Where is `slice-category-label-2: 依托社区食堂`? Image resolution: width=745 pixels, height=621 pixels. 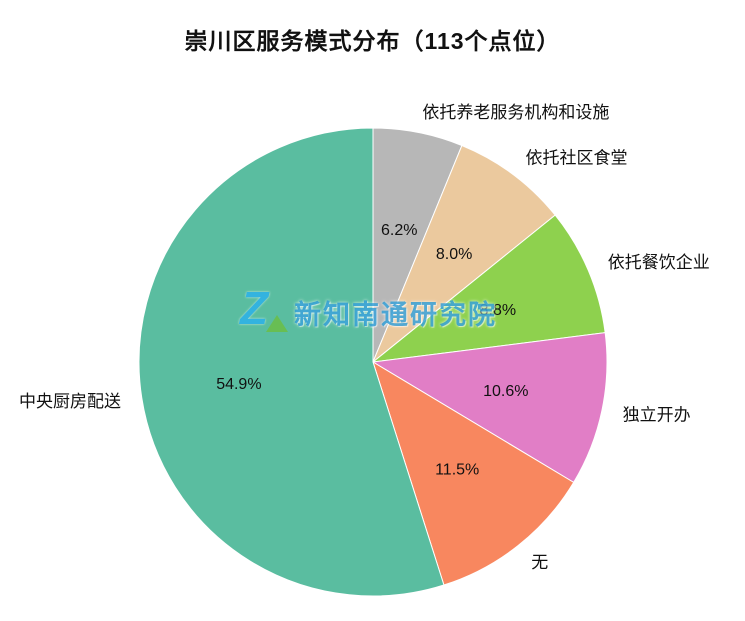 slice-category-label-2: 依托社区食堂 is located at coordinates (577, 158).